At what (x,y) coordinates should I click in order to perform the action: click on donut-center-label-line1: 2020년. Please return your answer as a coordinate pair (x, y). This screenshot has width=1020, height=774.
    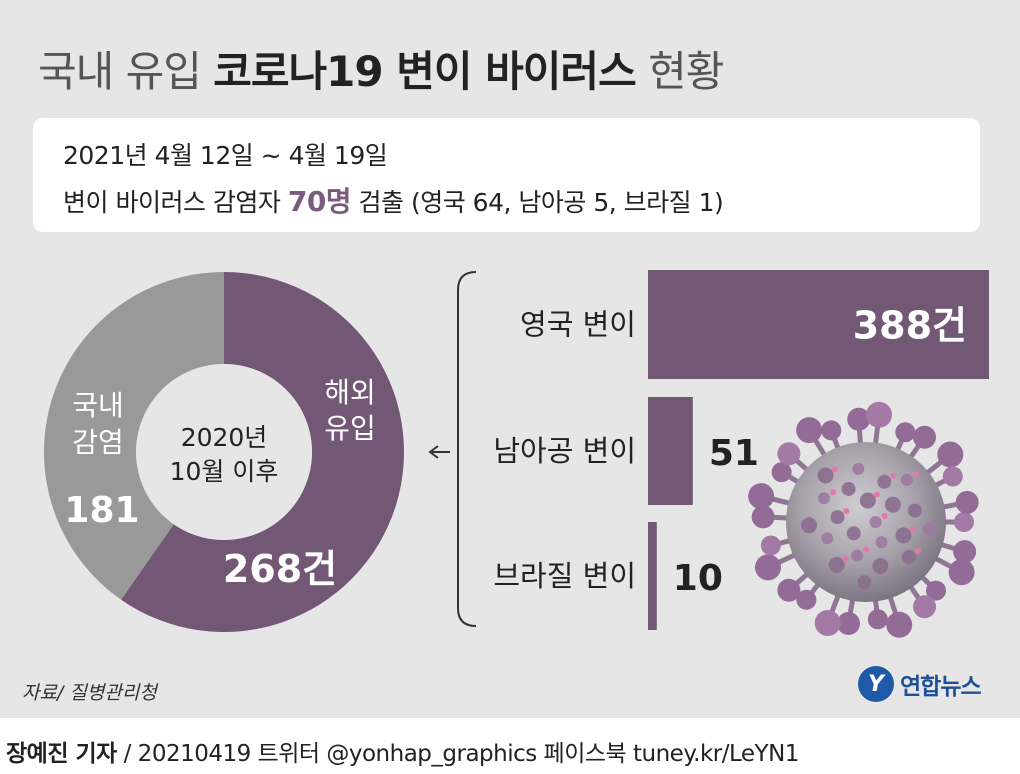
    Looking at the image, I should click on (224, 437).